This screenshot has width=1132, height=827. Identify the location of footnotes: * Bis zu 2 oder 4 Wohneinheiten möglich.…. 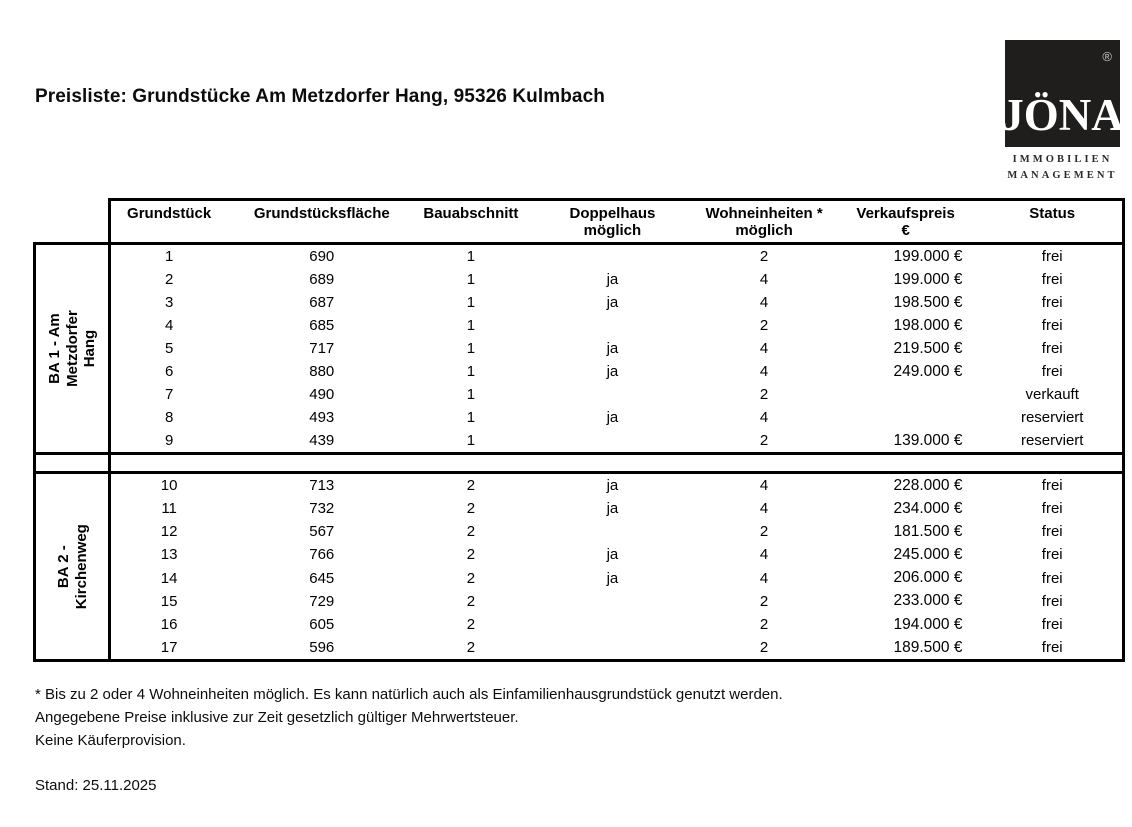
(409, 721).